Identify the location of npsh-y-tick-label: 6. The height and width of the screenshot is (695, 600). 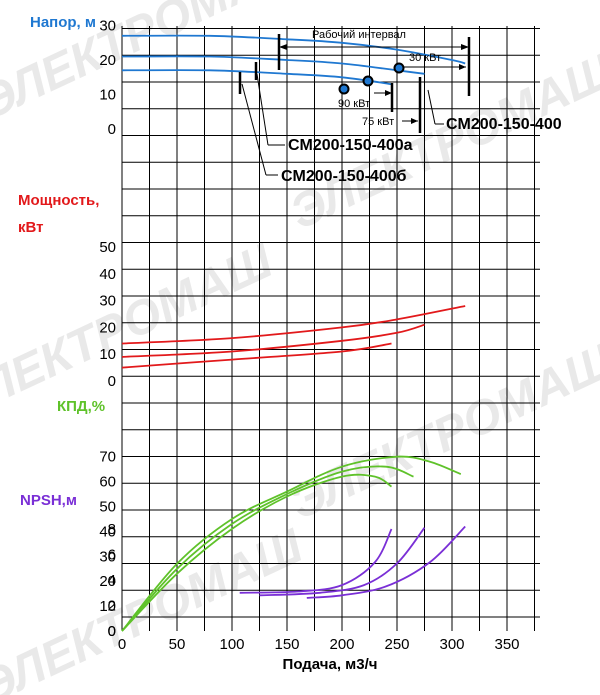
(112, 555).